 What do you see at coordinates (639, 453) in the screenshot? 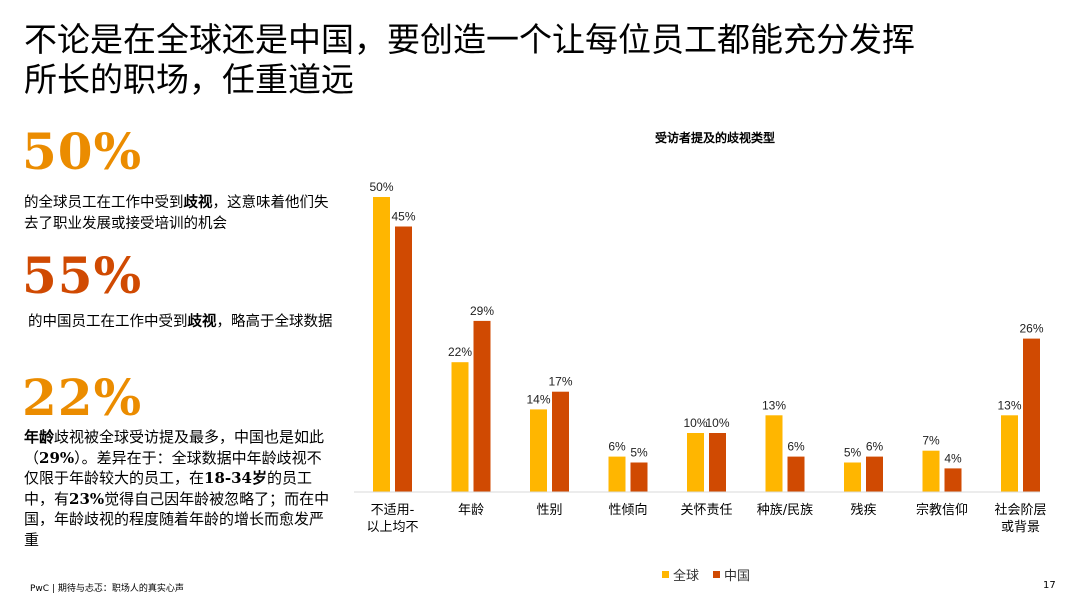
I see `data-label-china: 5%` at bounding box center [639, 453].